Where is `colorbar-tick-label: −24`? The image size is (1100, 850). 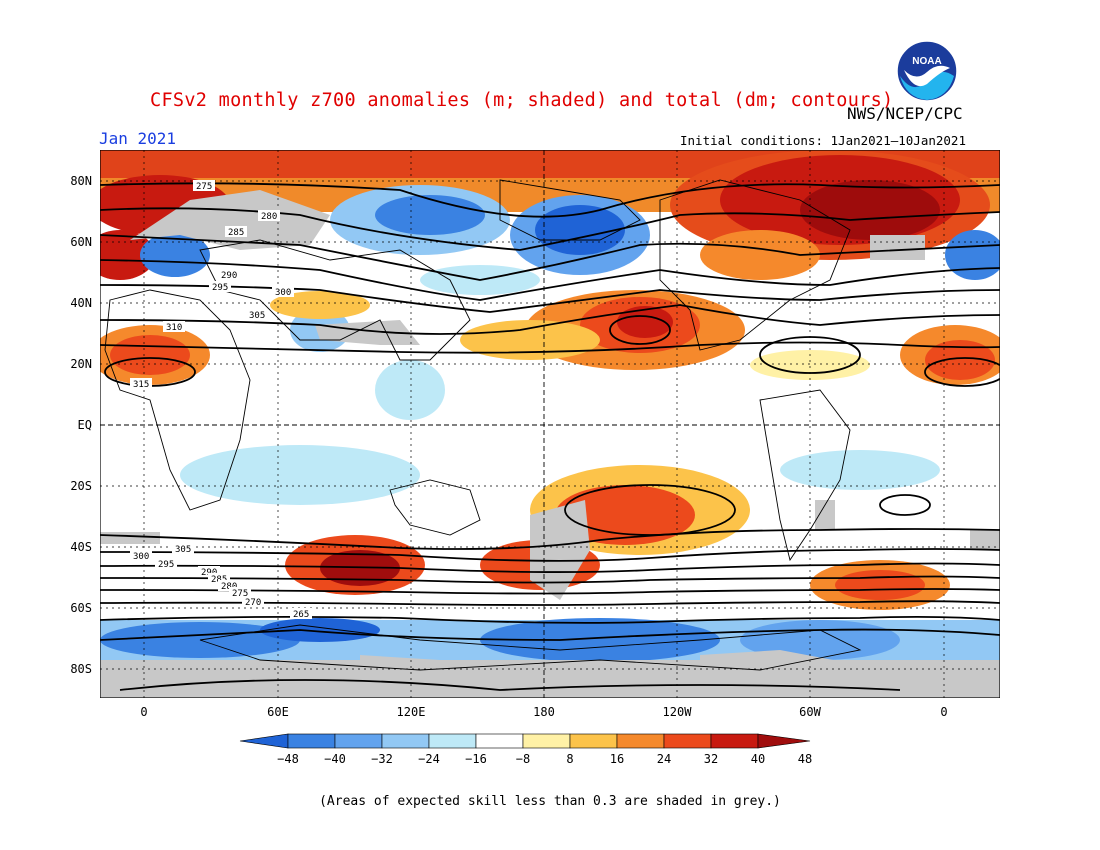
colorbar-tick-label: −24 is located at coordinates (429, 759).